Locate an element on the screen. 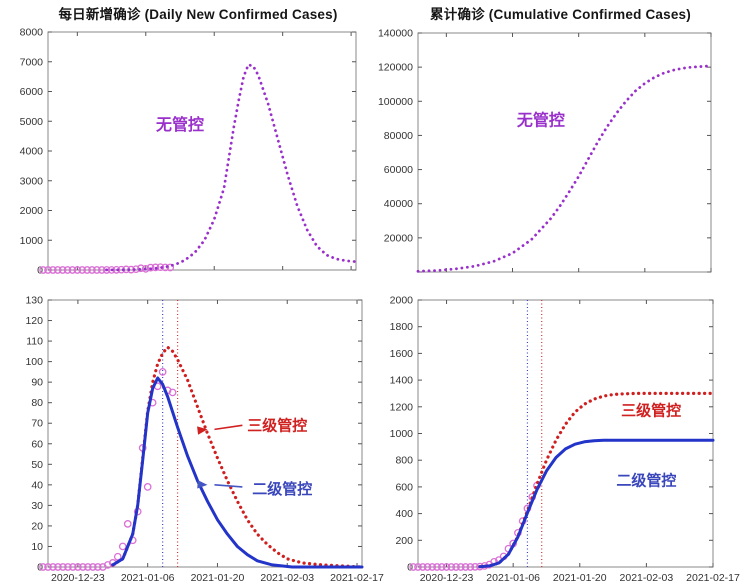  y-tick-label: 60 is located at coordinates (37, 444).